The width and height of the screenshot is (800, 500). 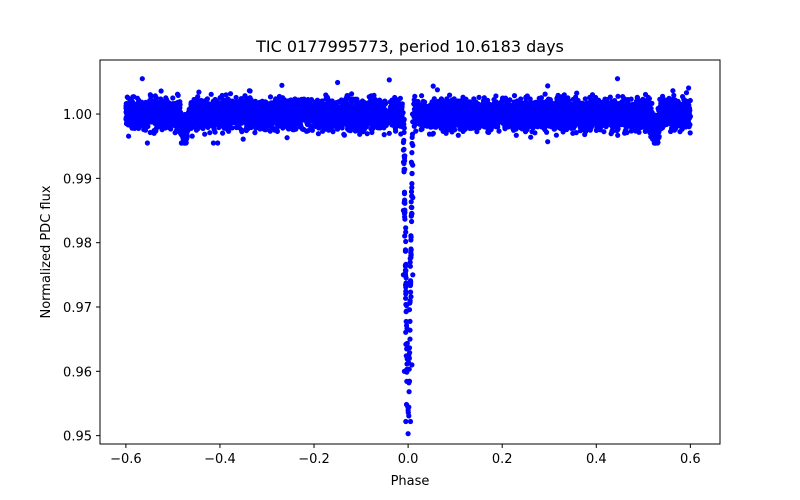 What do you see at coordinates (409, 46) in the screenshot?
I see `chart-title: TIC 0177995773, period 10.6183 days` at bounding box center [409, 46].